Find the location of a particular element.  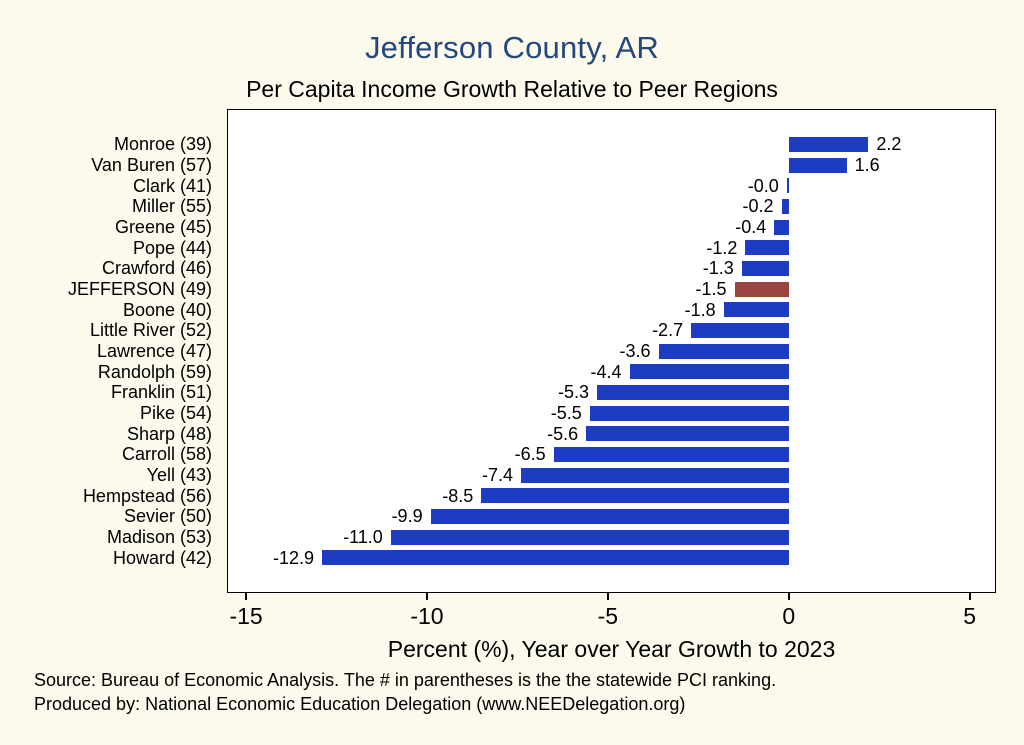

y-axis-label: JEFFERSON (49) is located at coordinates (139, 289).